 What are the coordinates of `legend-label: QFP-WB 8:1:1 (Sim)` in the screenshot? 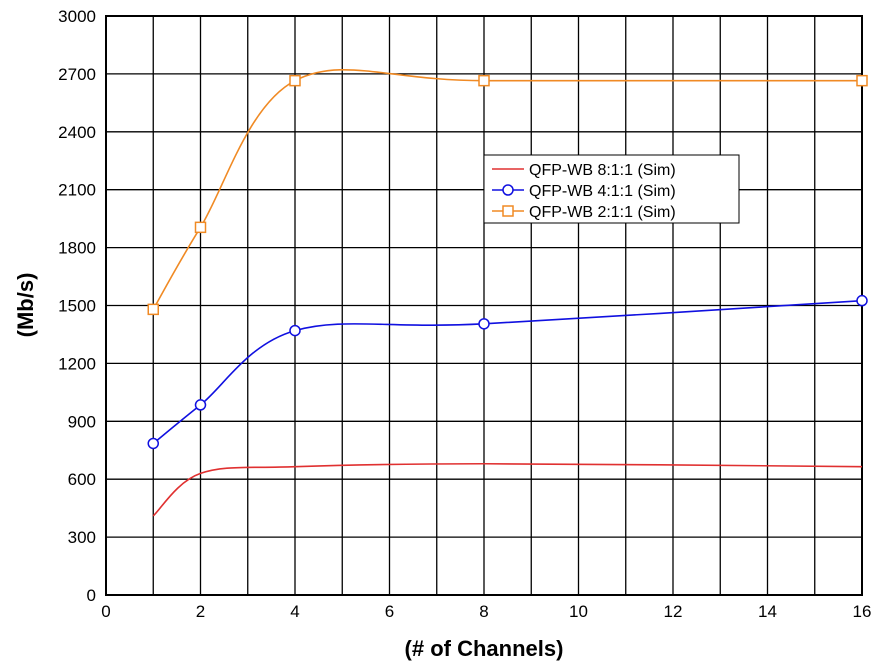 It's located at (602, 170).